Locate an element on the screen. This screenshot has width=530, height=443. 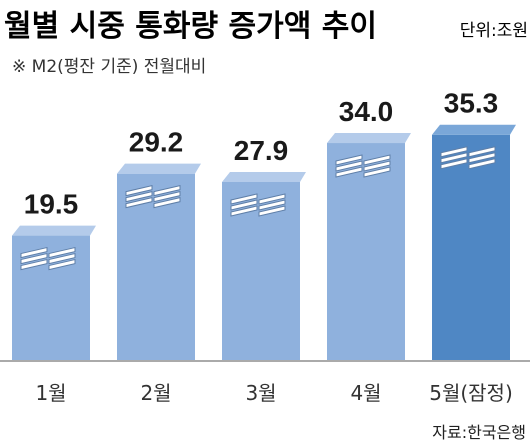
chart-subtitle: ※ M2(평잔 기준) 전월대비 is located at coordinates (109, 67).